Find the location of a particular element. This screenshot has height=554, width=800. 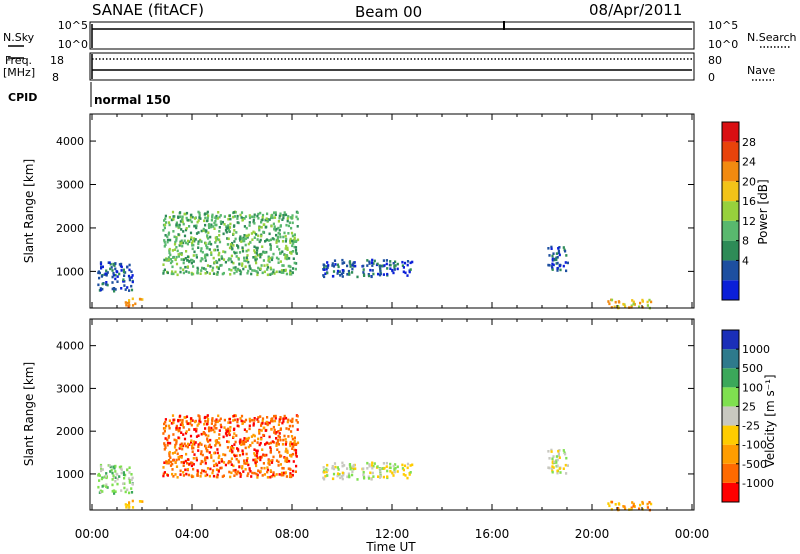

power-ytick-label: 1000 is located at coordinates (70, 271).